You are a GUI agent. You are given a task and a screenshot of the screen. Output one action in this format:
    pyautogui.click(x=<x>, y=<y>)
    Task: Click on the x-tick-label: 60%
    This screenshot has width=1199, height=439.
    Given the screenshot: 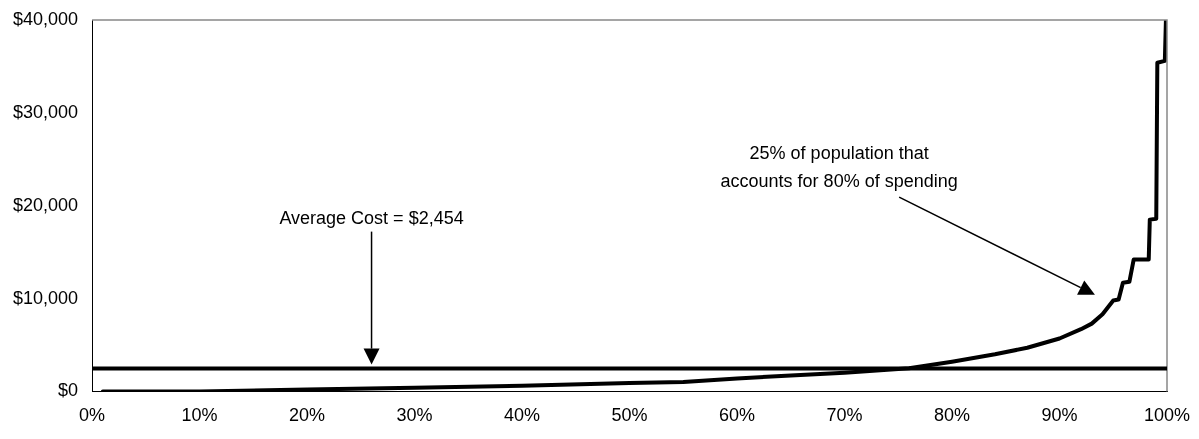 What is the action you would take?
    pyautogui.click(x=737, y=415)
    